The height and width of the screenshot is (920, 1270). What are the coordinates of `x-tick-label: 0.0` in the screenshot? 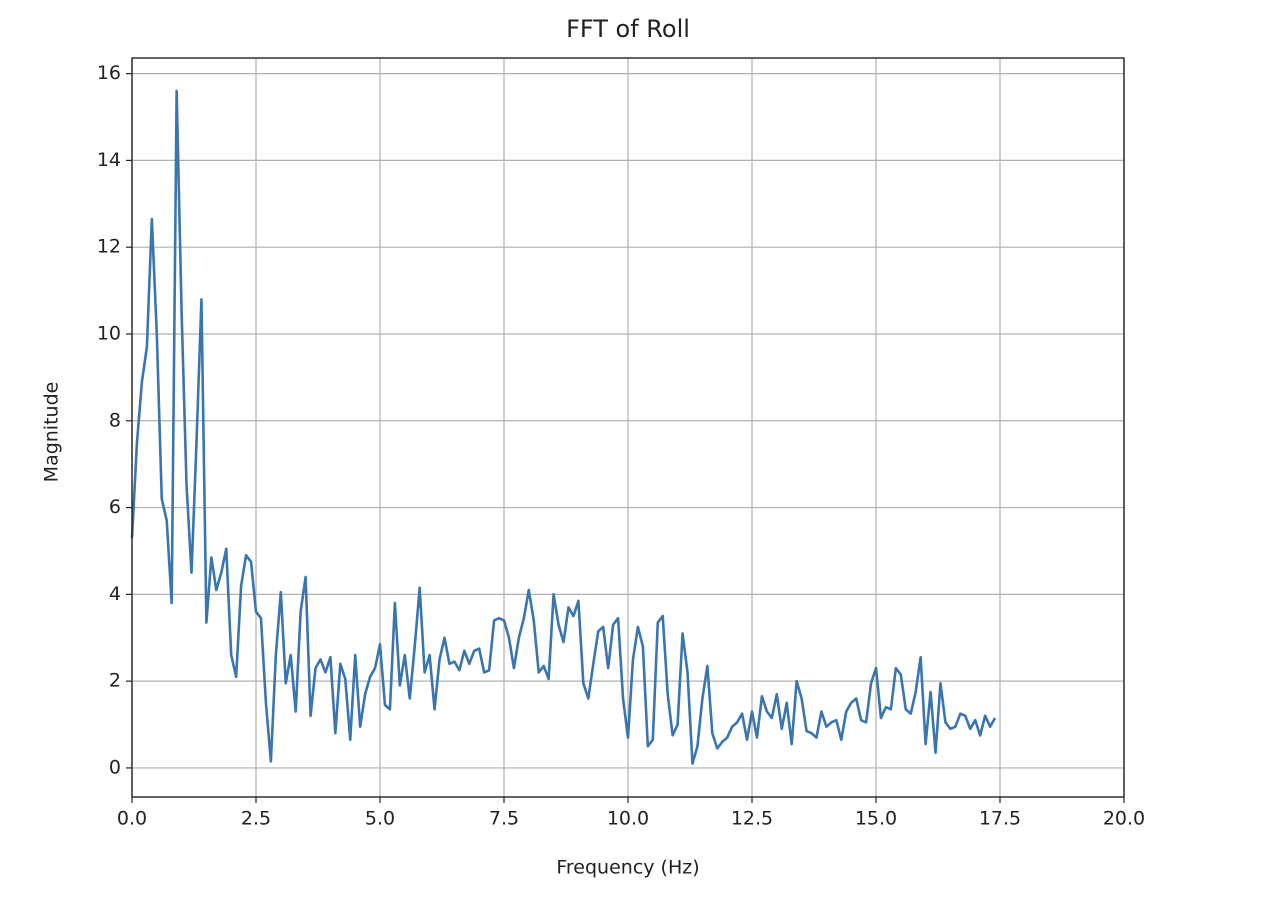 It's located at (132, 819).